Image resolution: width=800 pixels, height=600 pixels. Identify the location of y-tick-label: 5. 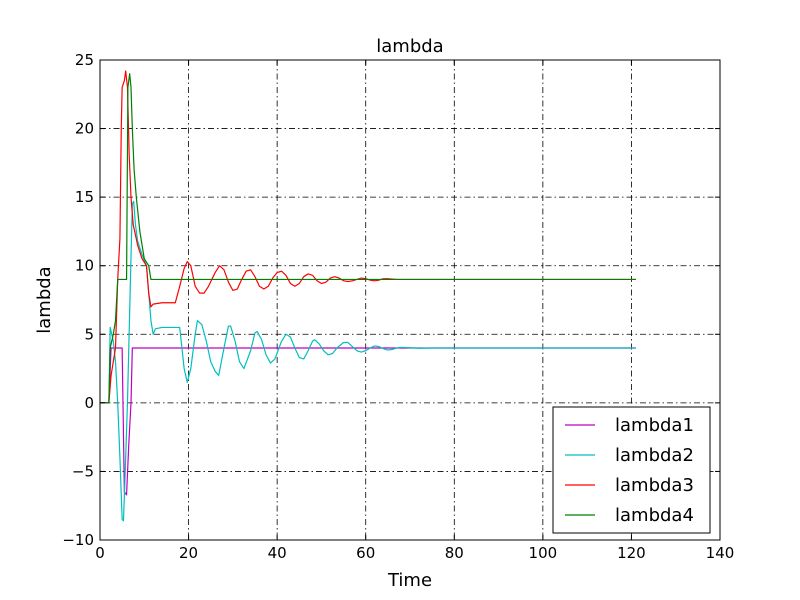
(89, 334).